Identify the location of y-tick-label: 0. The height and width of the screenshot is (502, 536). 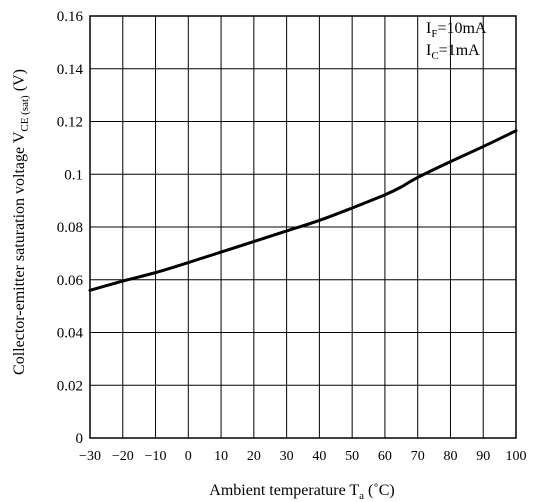
(80, 439).